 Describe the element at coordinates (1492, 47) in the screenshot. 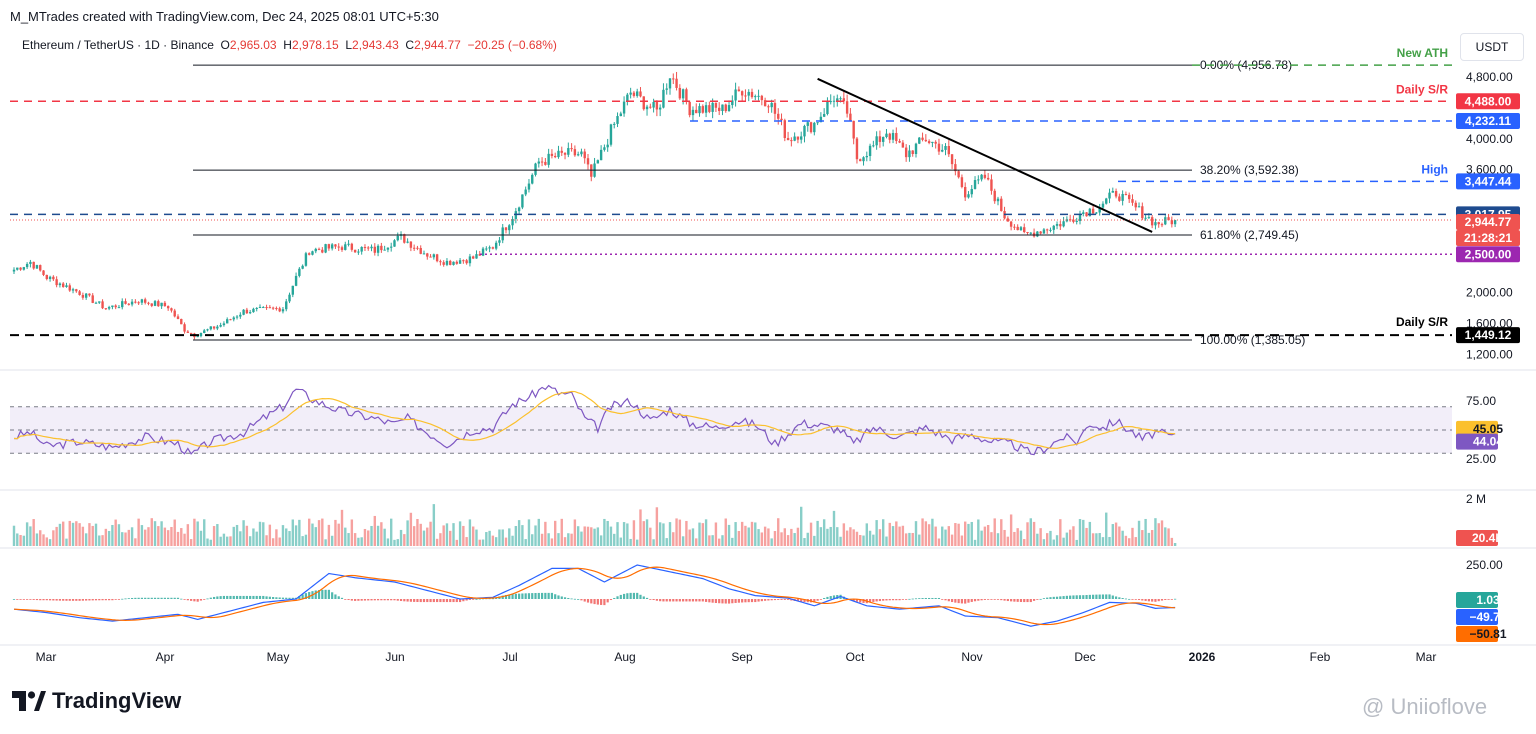

I see `currency-button: USDT` at that location.